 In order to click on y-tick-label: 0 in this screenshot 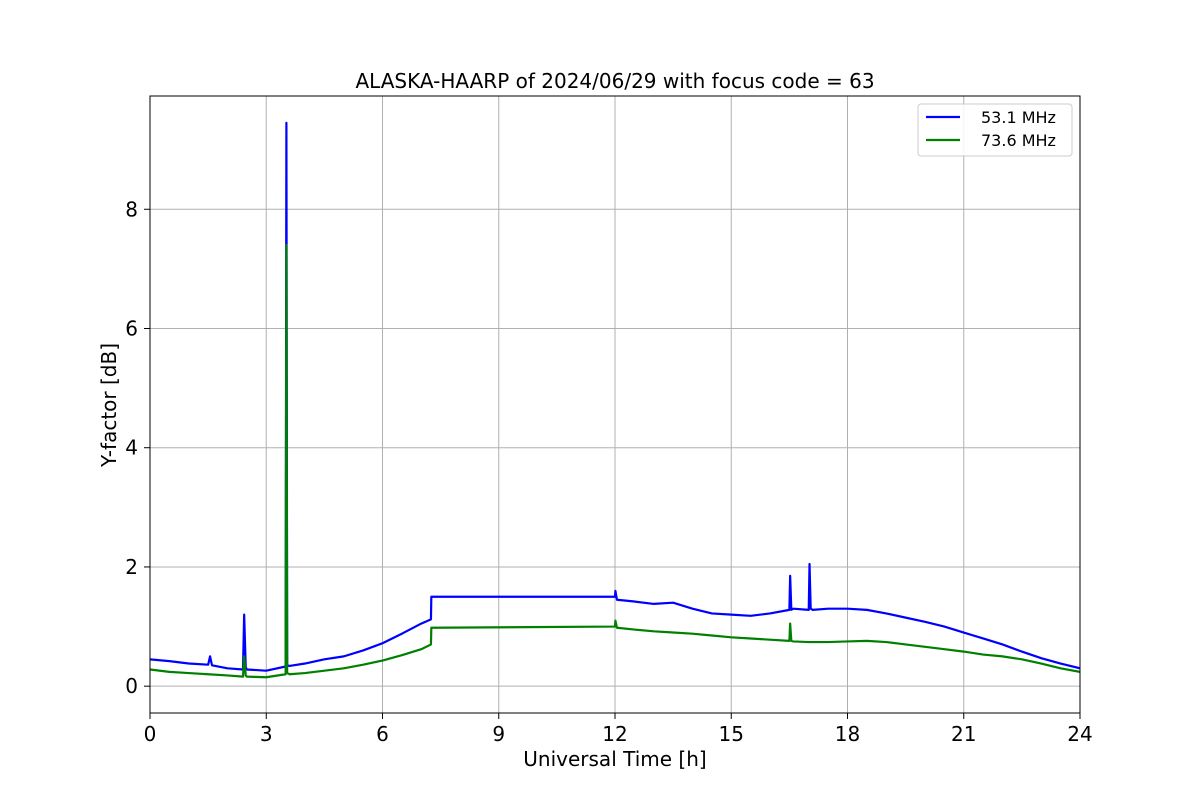, I will do `click(131, 686)`.